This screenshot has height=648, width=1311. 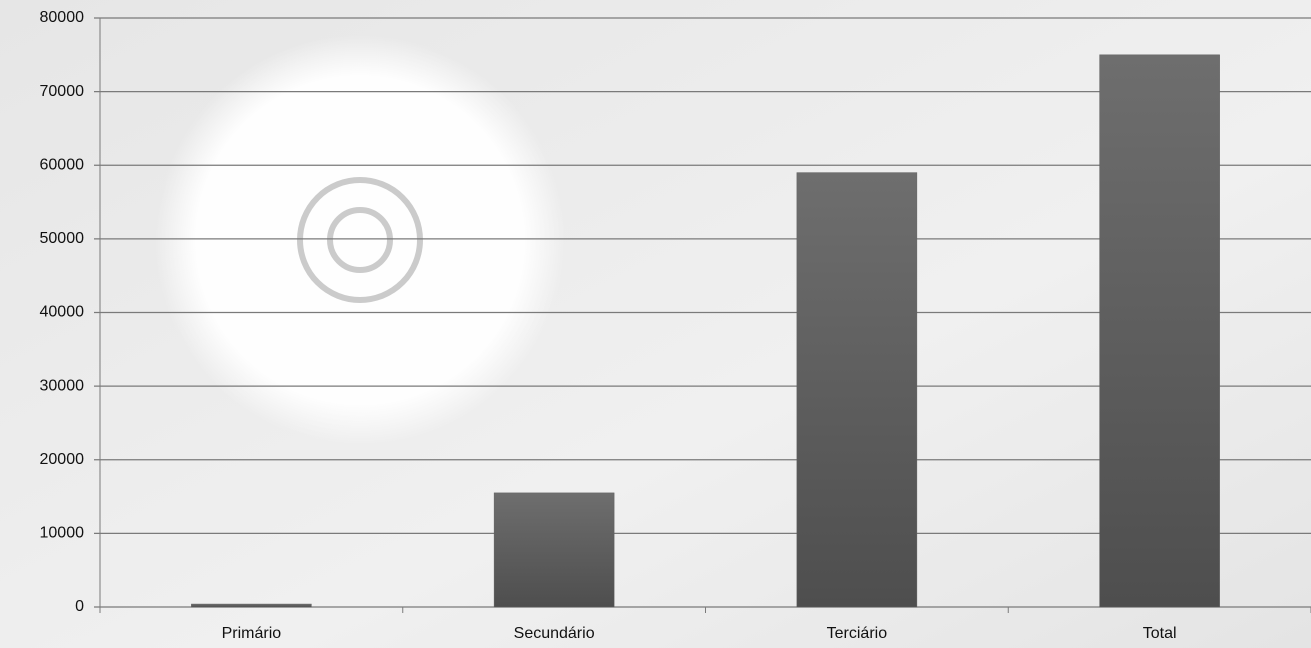 I want to click on x-tick-label: Primário, so click(x=252, y=633).